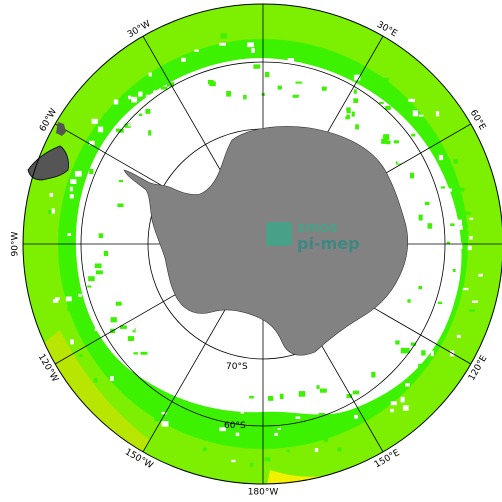  I want to click on parallel-label-70s: 70°S, so click(237, 367).